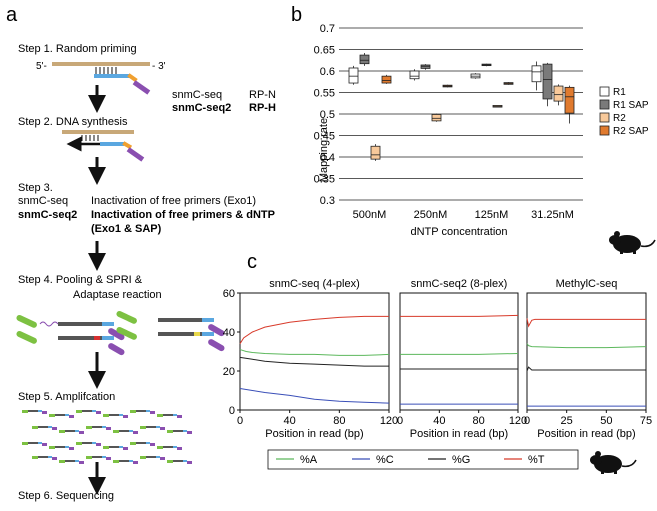 The width and height of the screenshot is (657, 511). Describe the element at coordinates (120, 333) in the screenshot. I see `adapter-ligated-molecules` at that location.